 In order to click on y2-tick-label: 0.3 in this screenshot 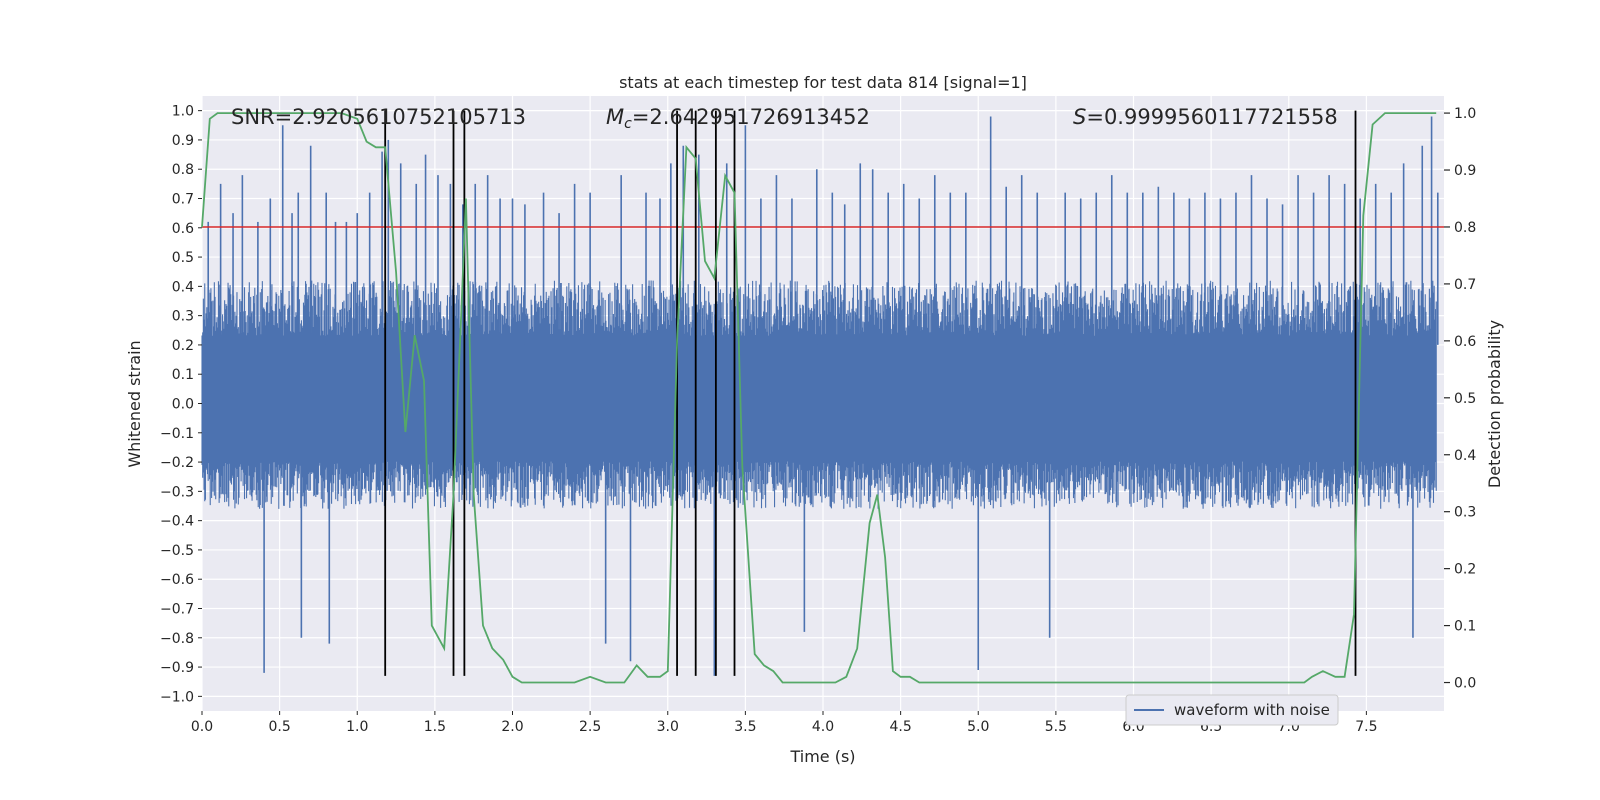, I will do `click(1465, 513)`.